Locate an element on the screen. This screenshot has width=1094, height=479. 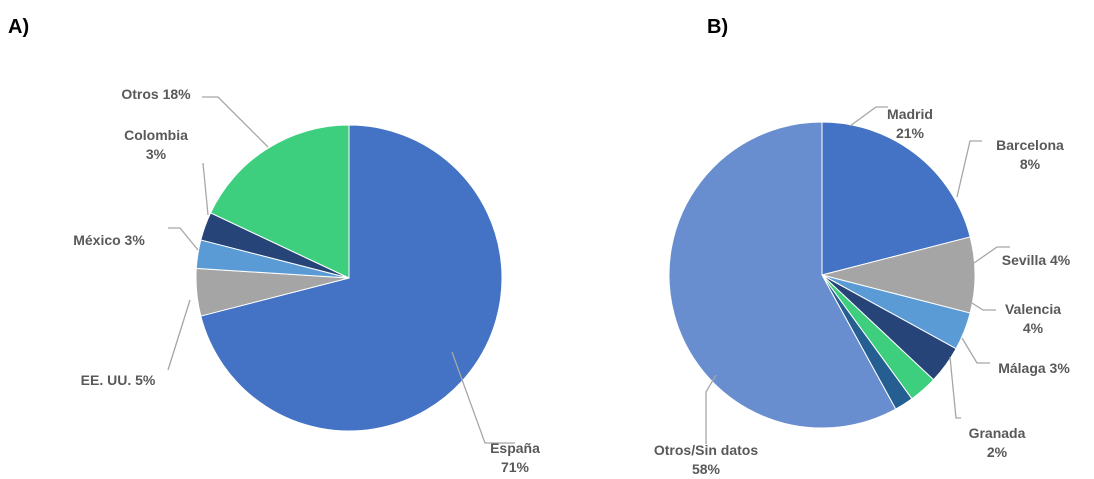
slice-label-valencia: Valencia 4% is located at coordinates (1033, 318).